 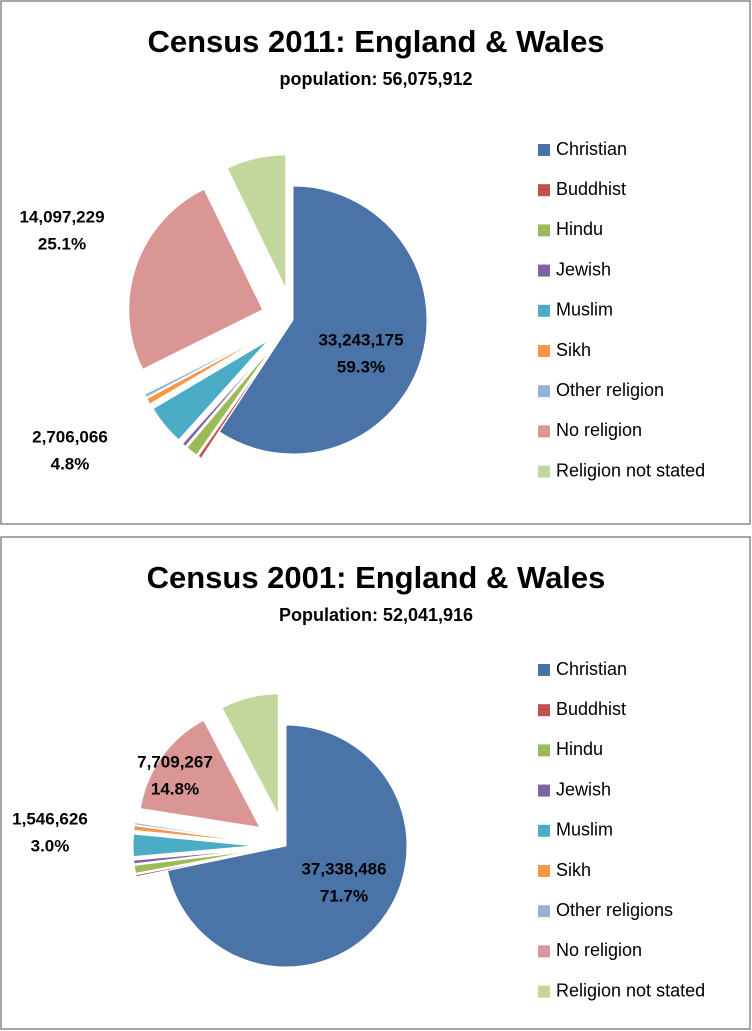 What do you see at coordinates (375, 79) in the screenshot?
I see `chart-subtitle: population: 56,075,912` at bounding box center [375, 79].